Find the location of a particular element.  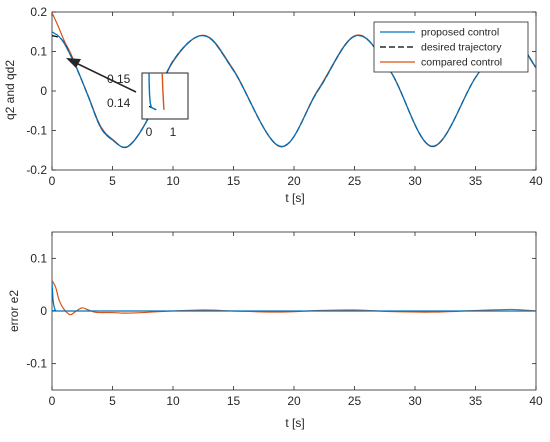

plot-position-x-tick-label: 40 is located at coordinates (536, 181).